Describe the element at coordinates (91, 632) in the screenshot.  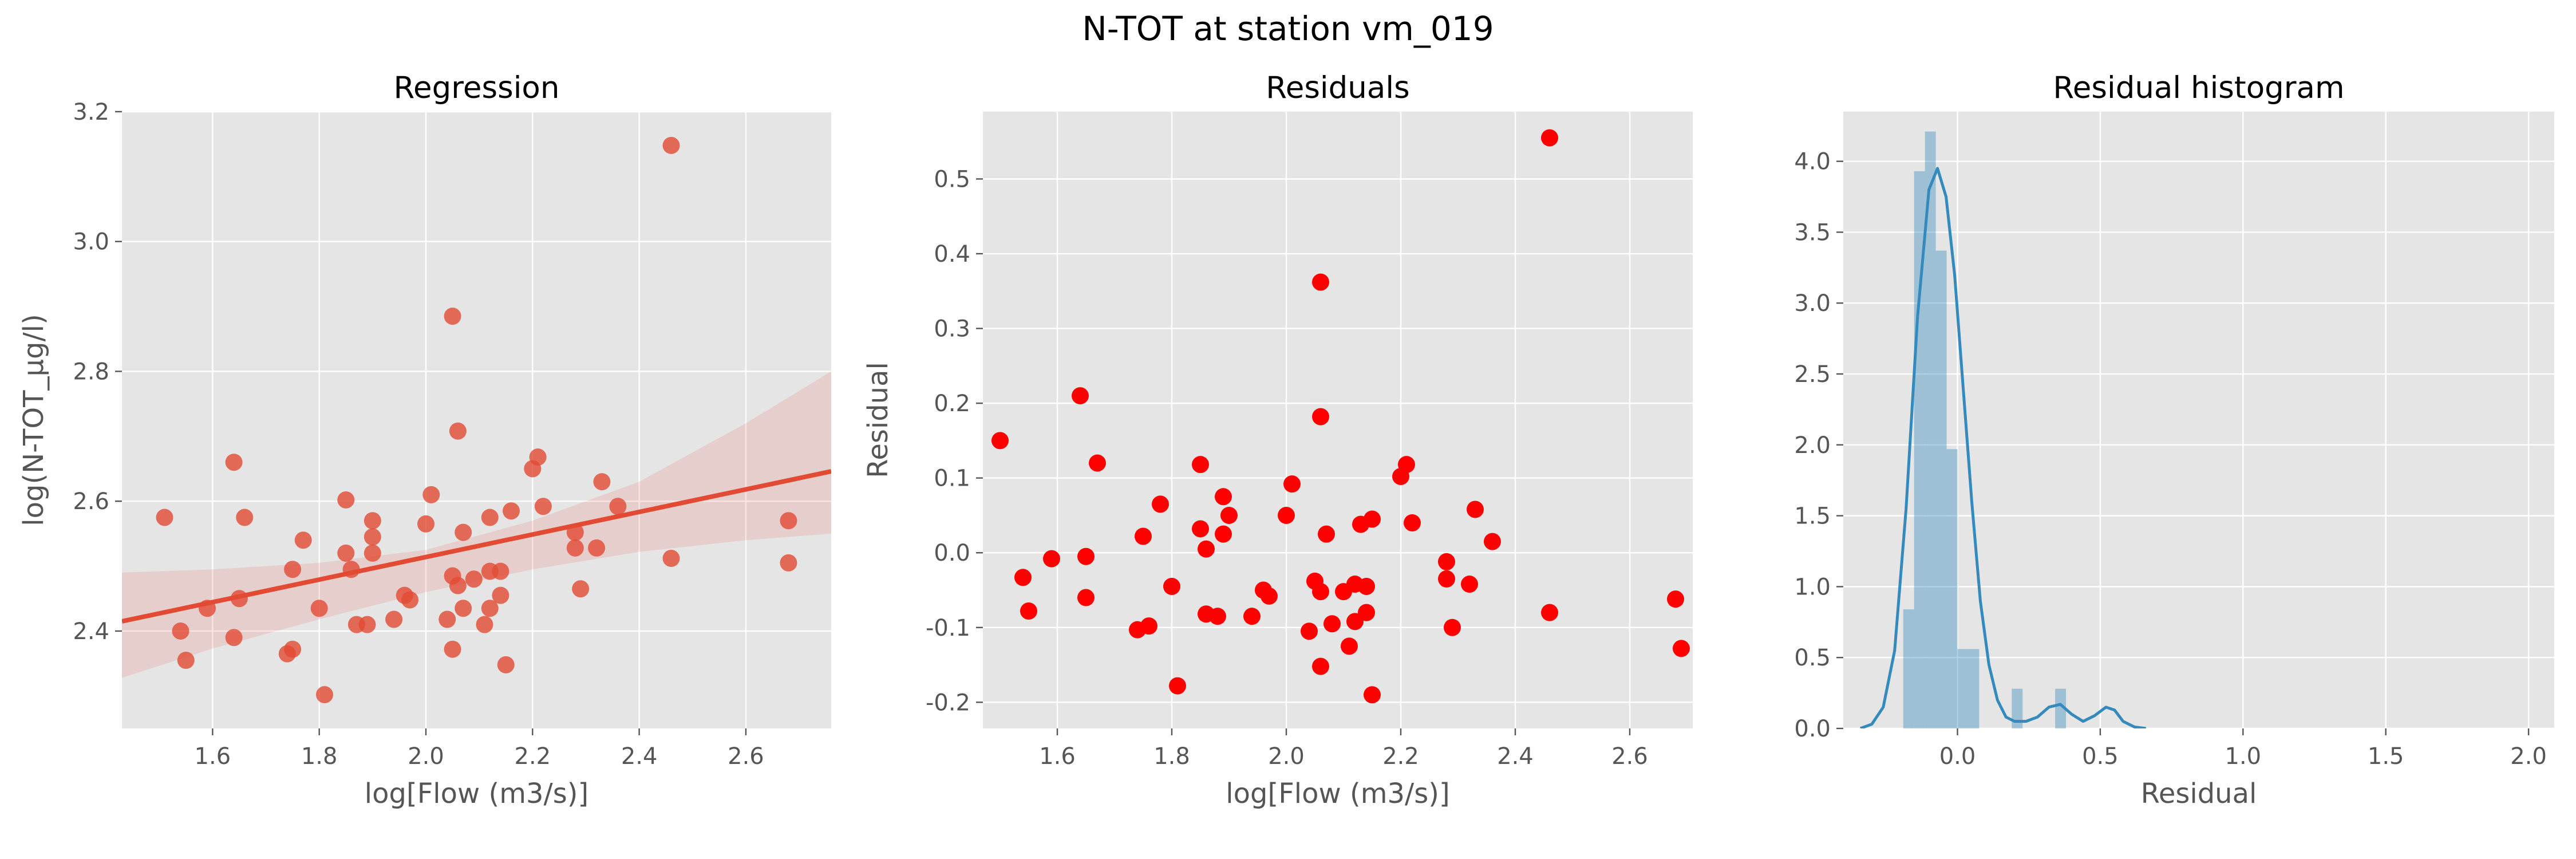
I see `y-tick-label: 2.4` at that location.